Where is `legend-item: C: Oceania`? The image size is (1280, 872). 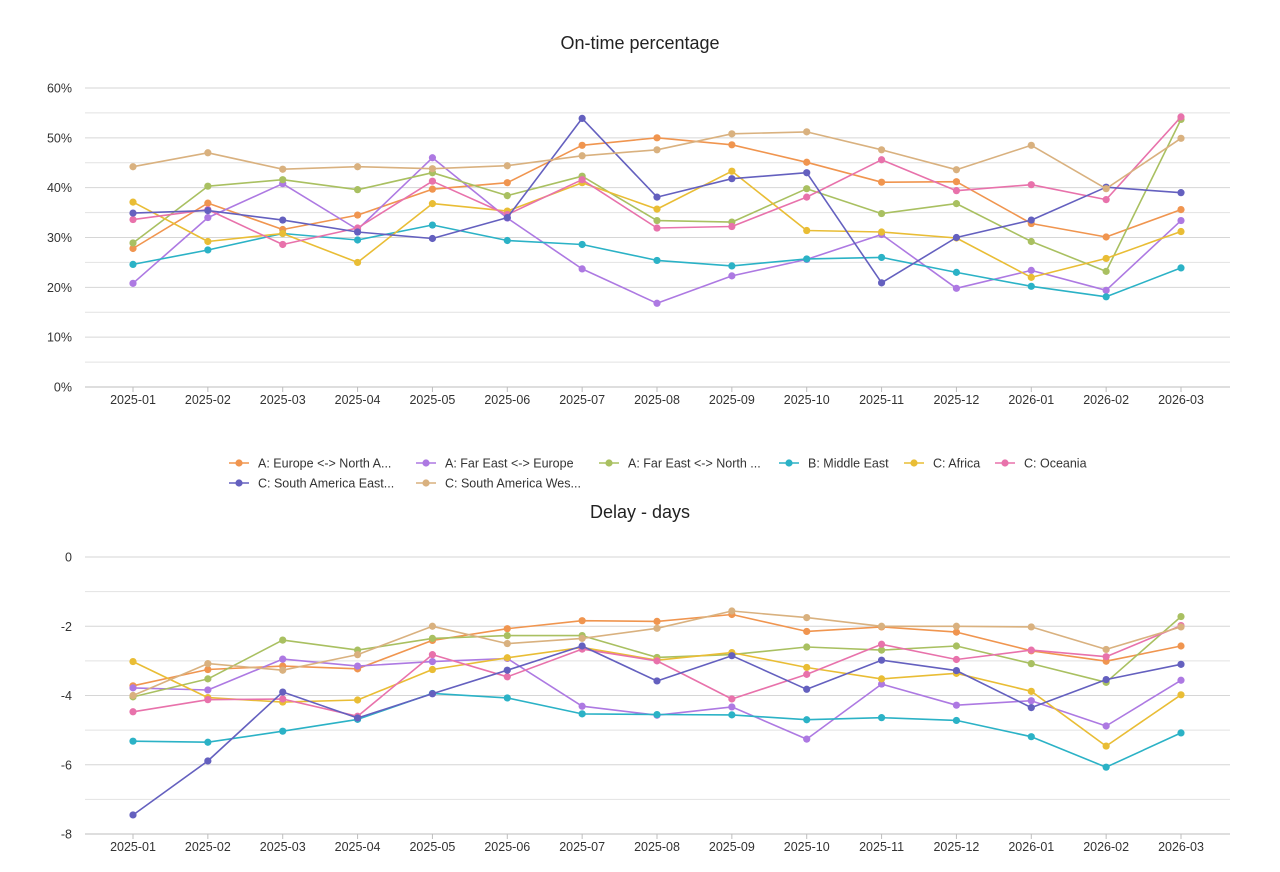
legend-item: C: Oceania is located at coordinates (1041, 464).